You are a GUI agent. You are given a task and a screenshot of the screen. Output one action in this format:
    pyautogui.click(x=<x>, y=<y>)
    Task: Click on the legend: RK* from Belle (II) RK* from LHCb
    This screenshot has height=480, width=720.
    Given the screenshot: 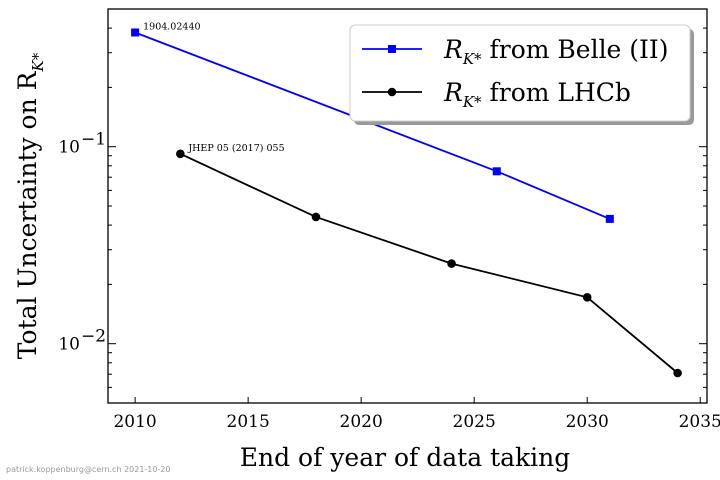 What is the action you would take?
    pyautogui.click(x=521, y=74)
    